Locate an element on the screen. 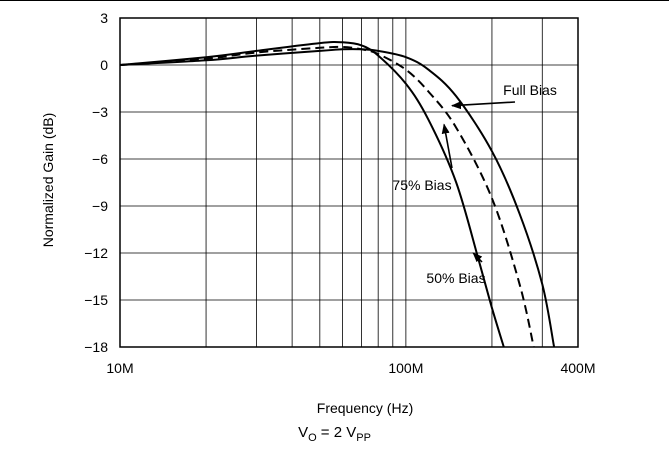 The width and height of the screenshot is (669, 449). x-tick-label: 10M is located at coordinates (119, 368).